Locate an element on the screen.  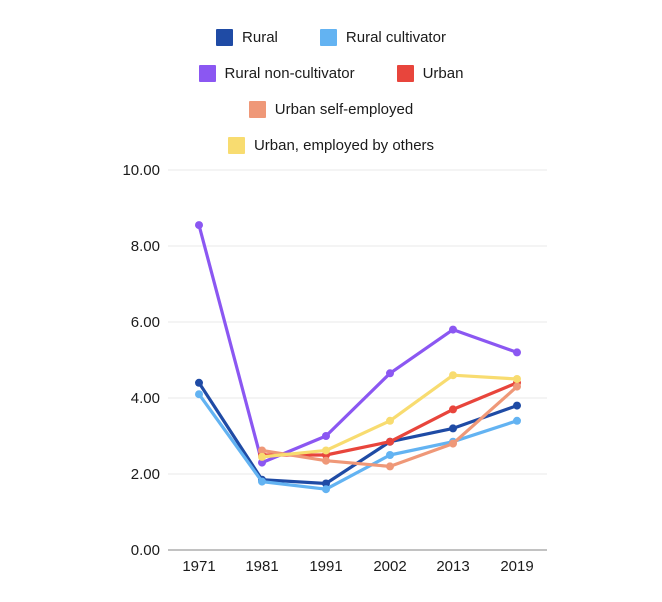
y-tick-label: 0.00 is located at coordinates (145, 550).